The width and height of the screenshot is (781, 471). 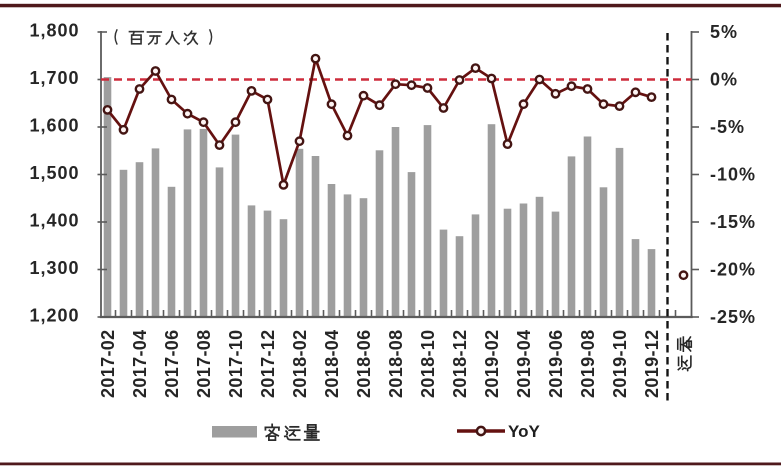 What do you see at coordinates (54, 221) in the screenshot?
I see `svg-text: 1,400` at bounding box center [54, 221].